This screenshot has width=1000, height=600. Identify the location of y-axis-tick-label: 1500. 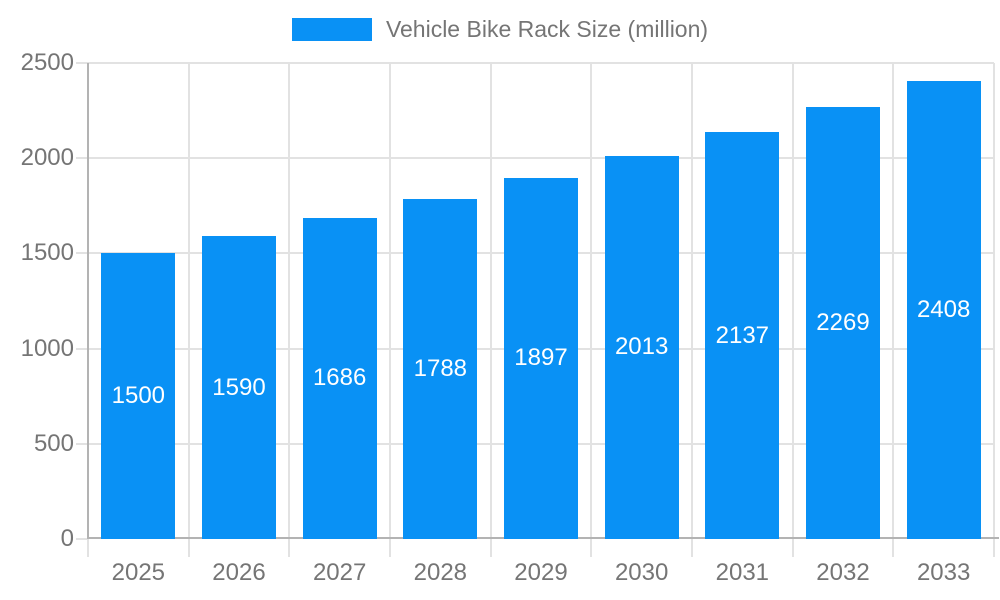
(47, 253).